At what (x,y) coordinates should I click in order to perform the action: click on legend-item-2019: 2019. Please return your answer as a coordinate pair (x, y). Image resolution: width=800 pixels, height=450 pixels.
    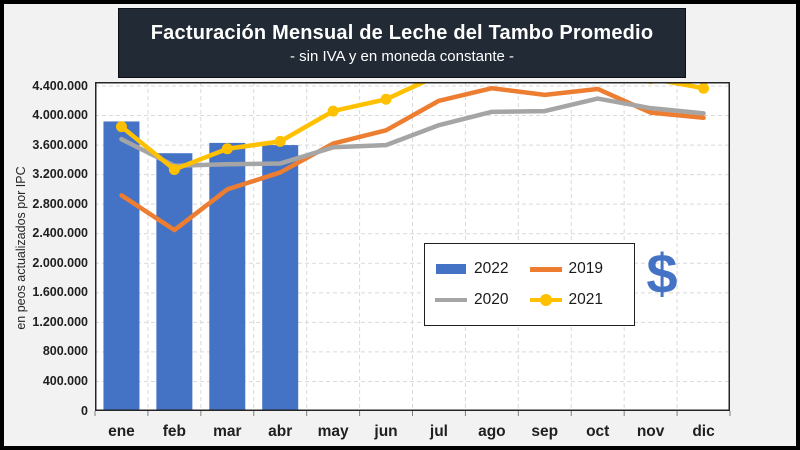
    Looking at the image, I should click on (577, 269).